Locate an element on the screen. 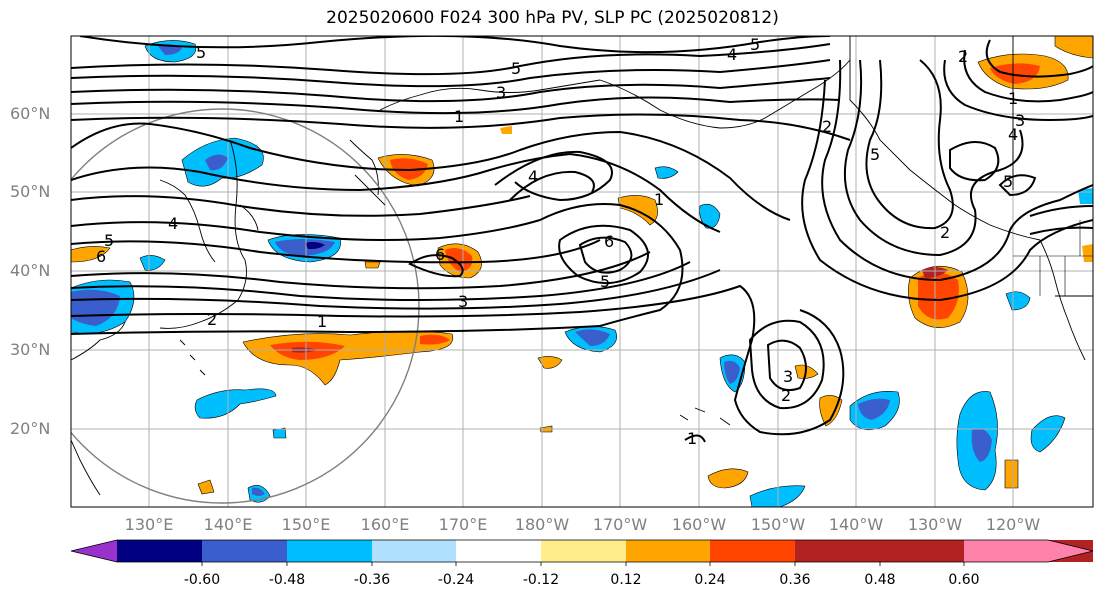  longitude-label: 170°E is located at coordinates (463, 524).